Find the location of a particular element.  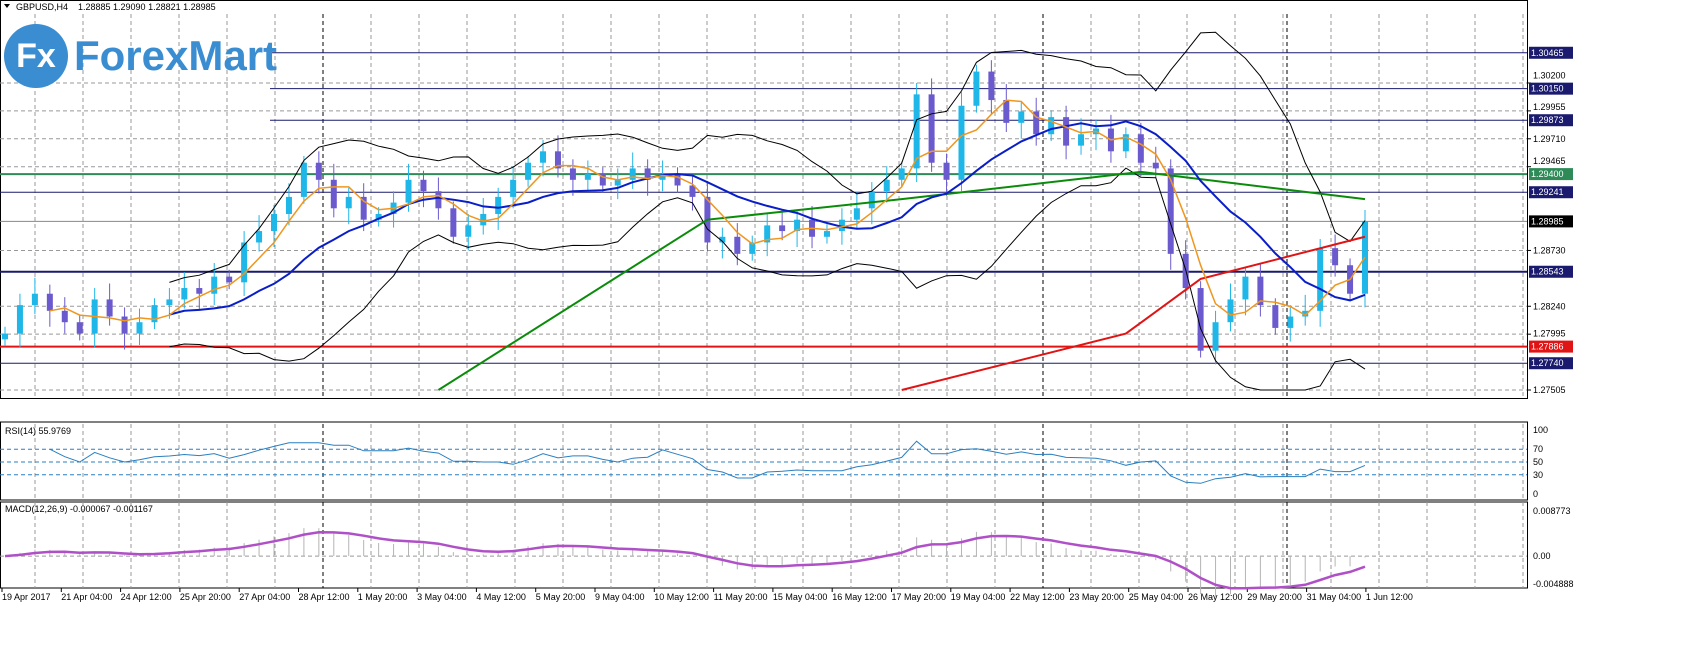

macd-signal-line is located at coordinates (685, 560).